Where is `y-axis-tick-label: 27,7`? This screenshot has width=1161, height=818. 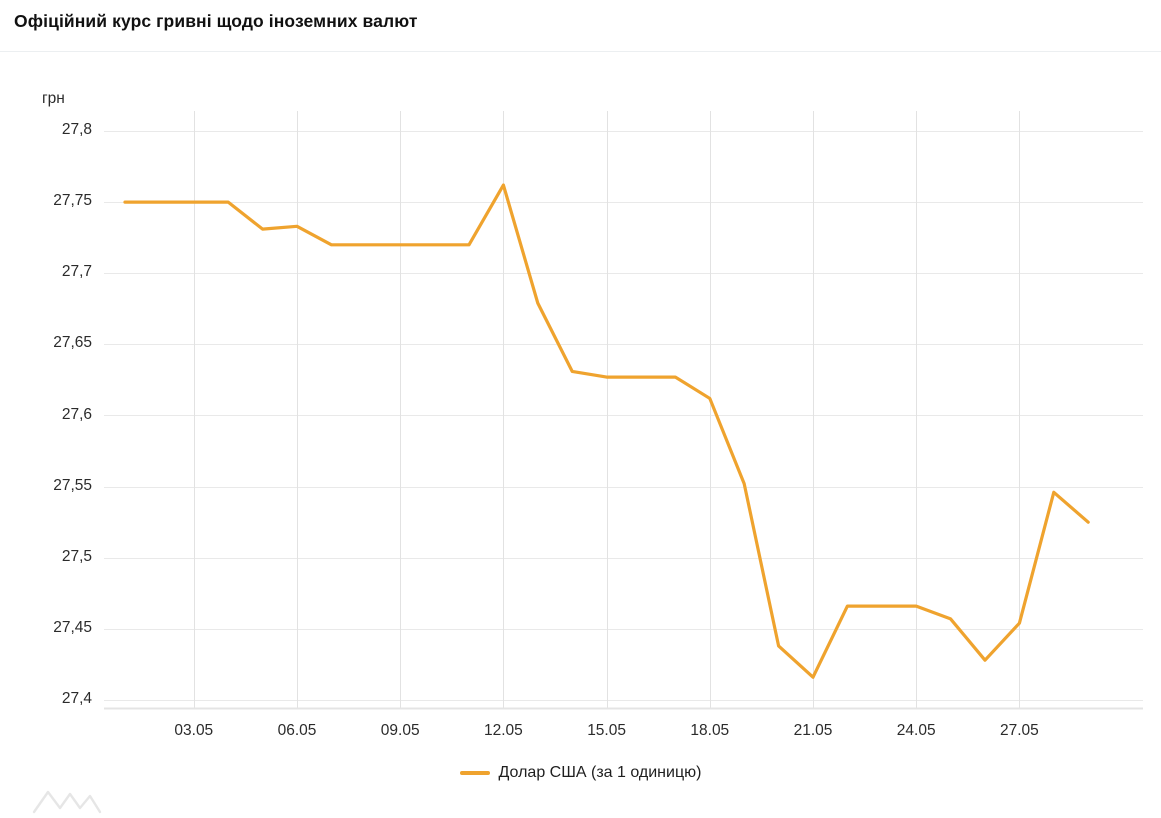
y-axis-tick-label: 27,7 is located at coordinates (76, 272).